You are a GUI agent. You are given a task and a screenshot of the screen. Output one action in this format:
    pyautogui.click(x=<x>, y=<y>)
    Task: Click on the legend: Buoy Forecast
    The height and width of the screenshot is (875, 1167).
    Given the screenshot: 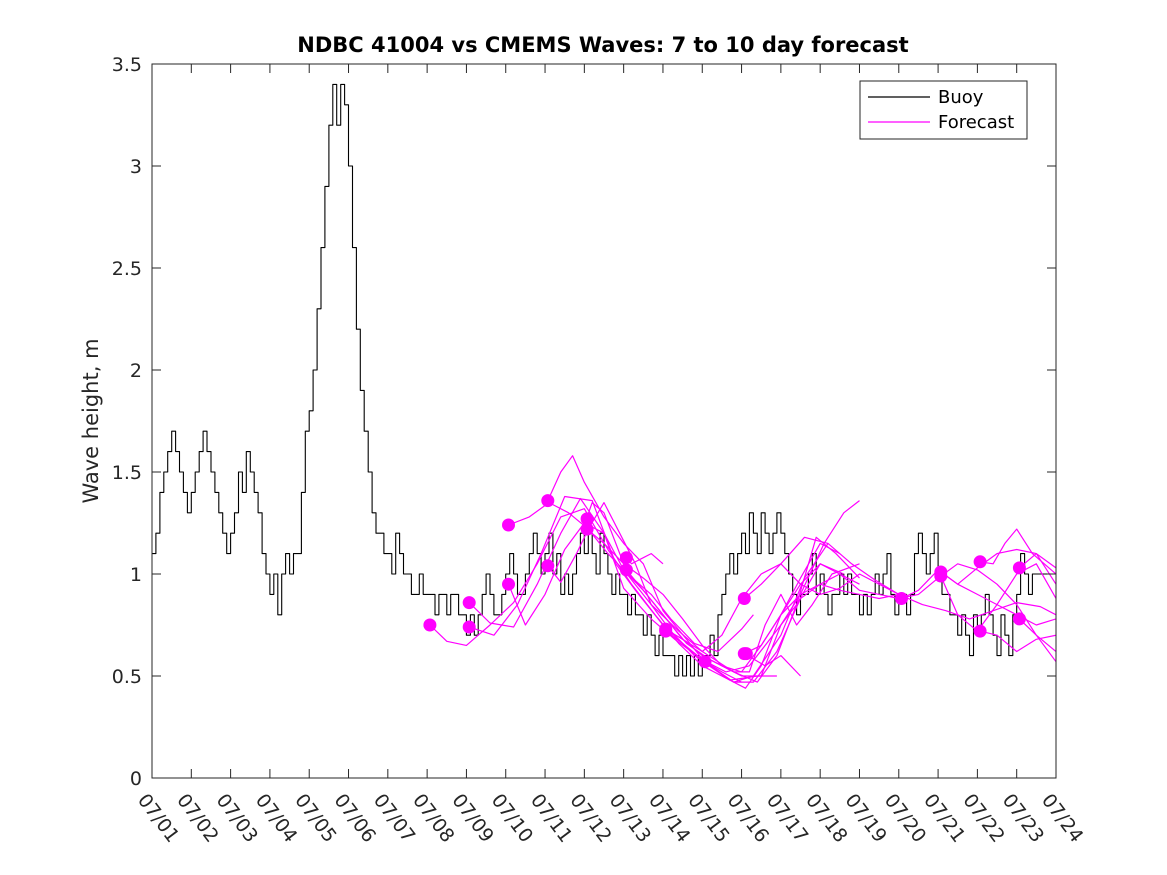 What is the action you would take?
    pyautogui.click(x=943, y=110)
    